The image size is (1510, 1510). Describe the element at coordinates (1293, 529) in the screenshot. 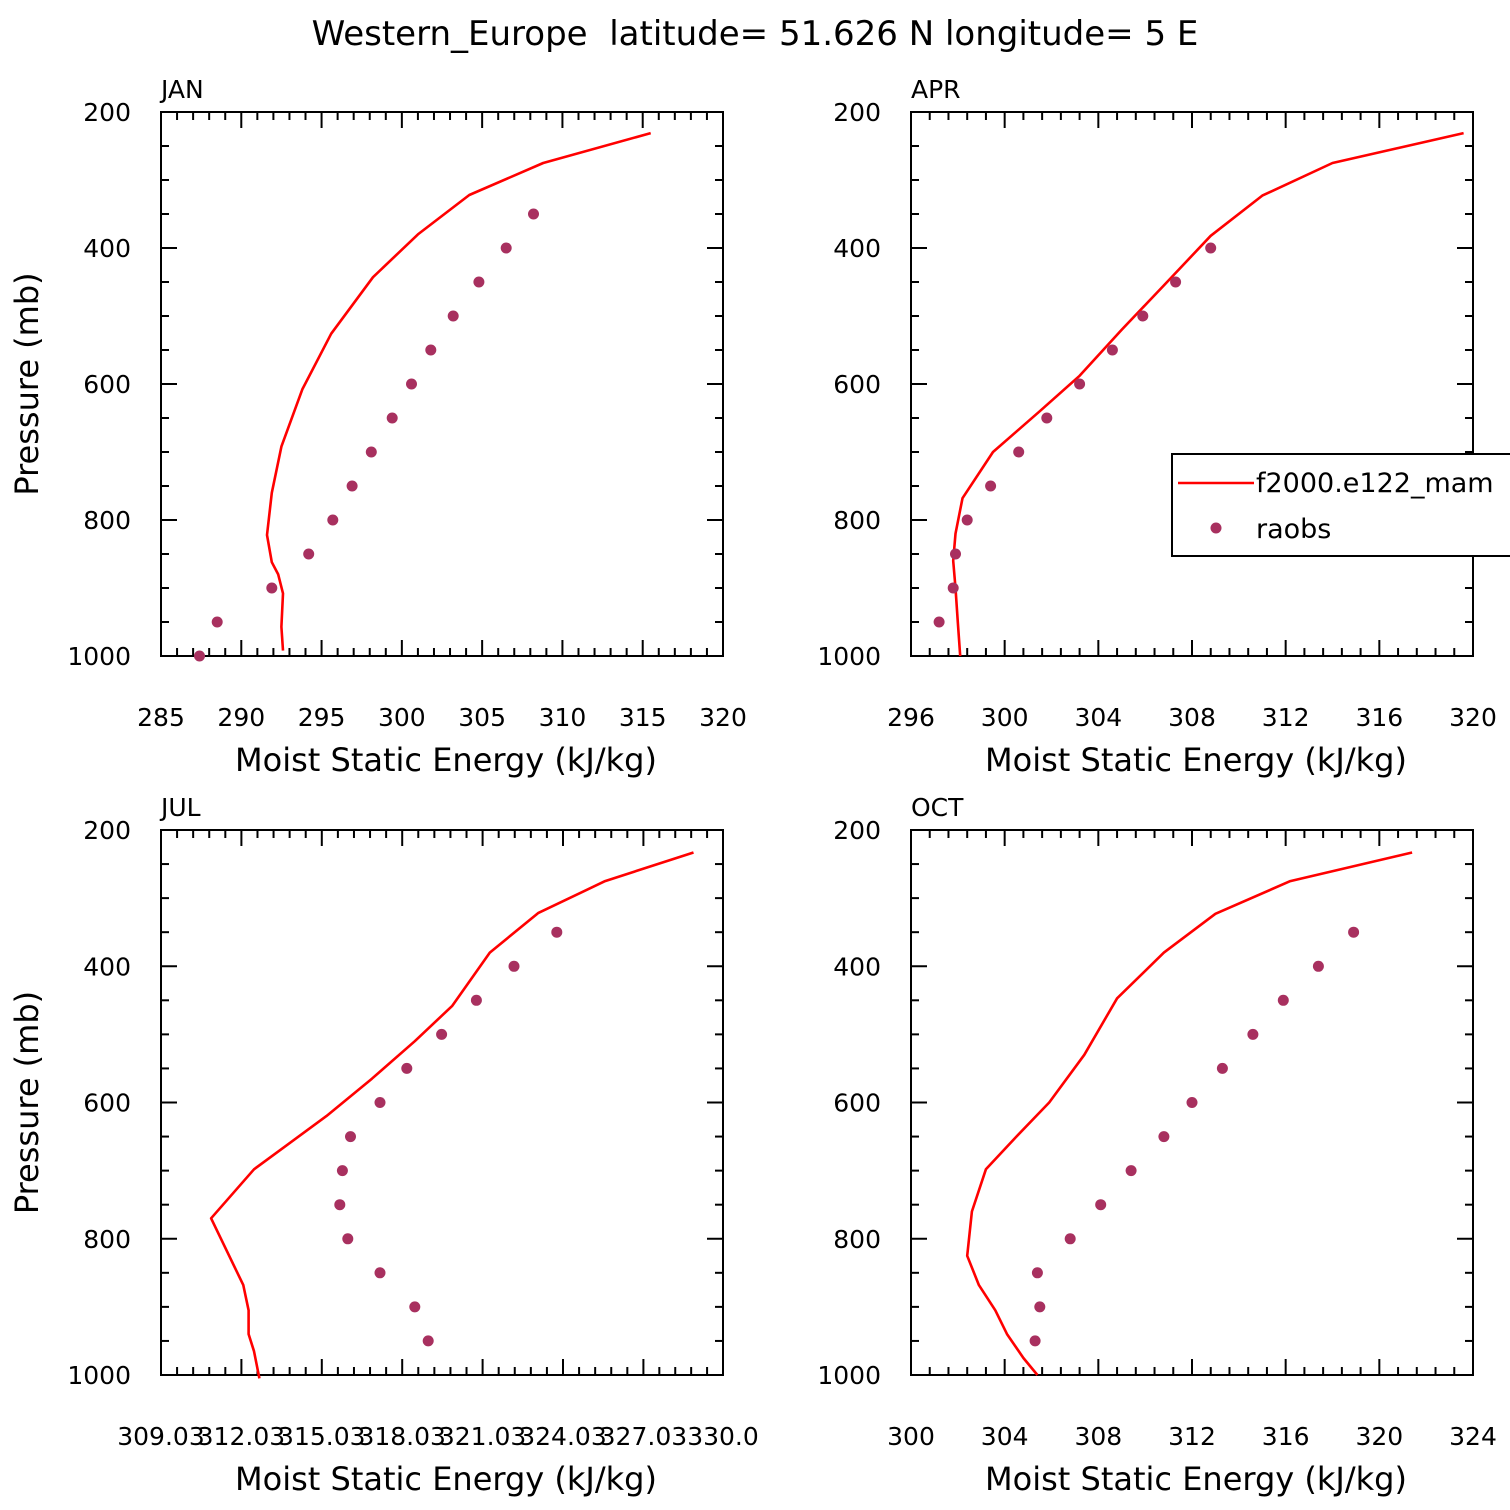

I see `legend-entry-obs: raobs` at that location.